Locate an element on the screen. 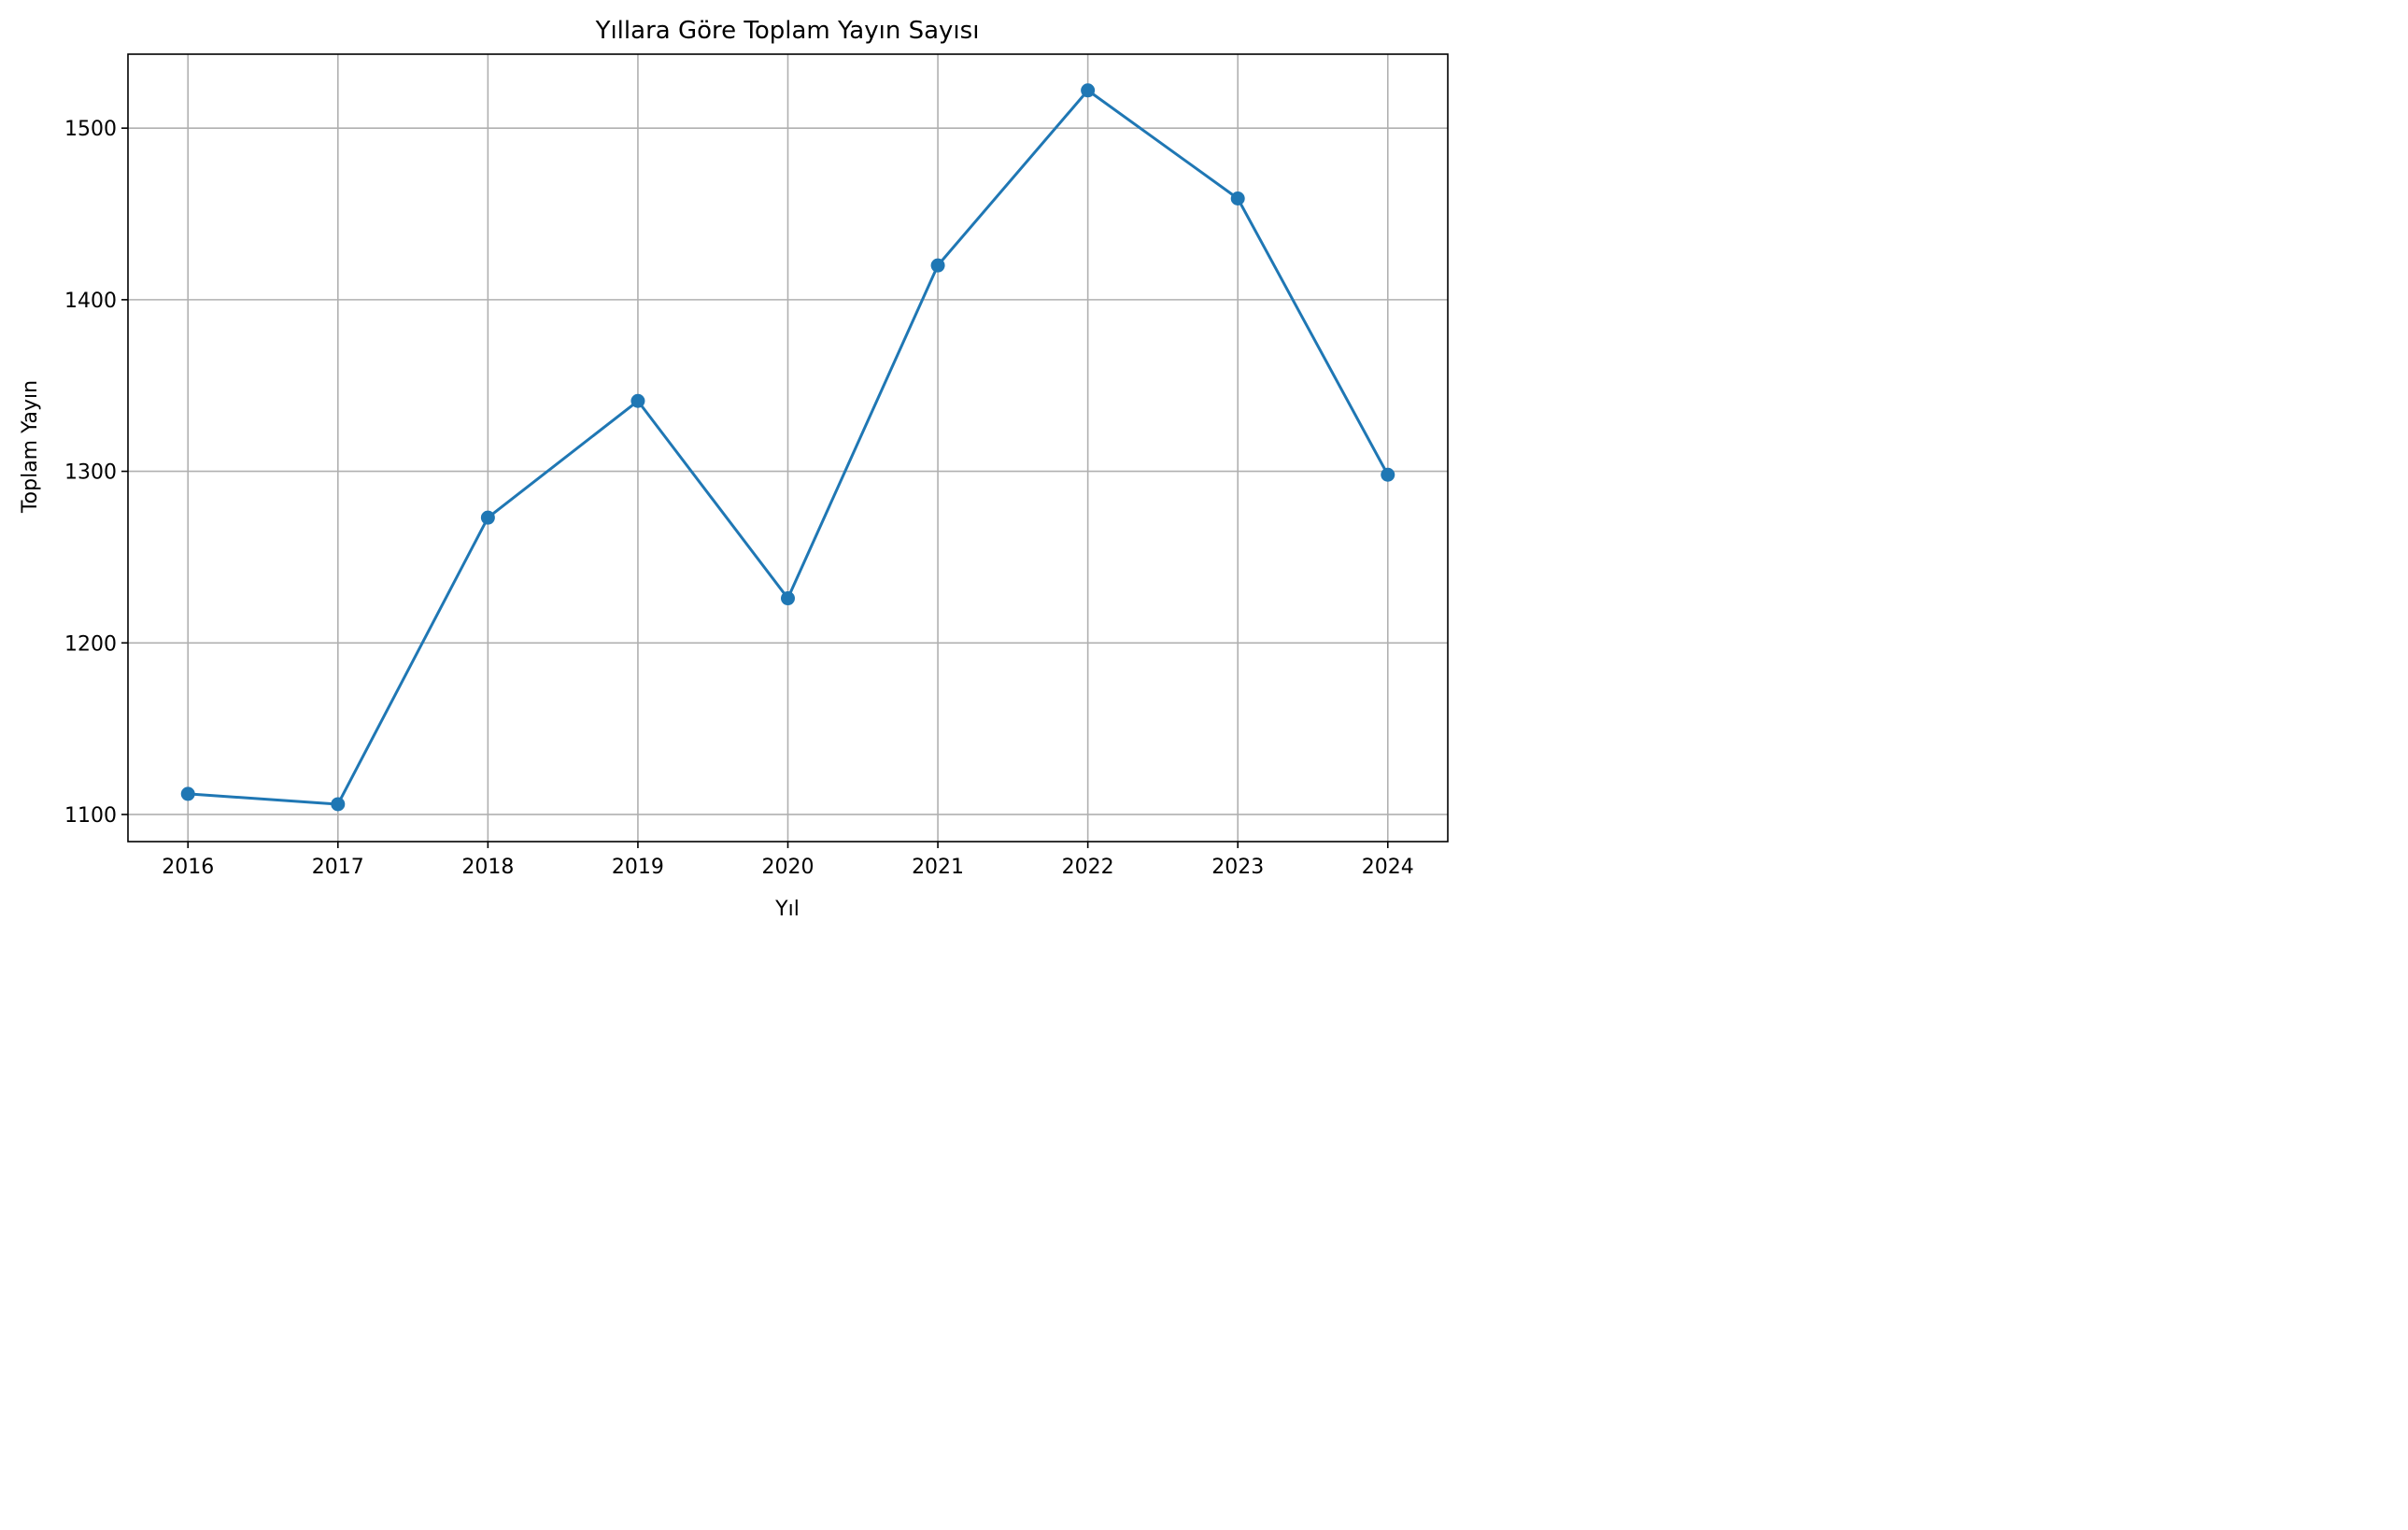  x-tick-label: 2017 is located at coordinates (338, 867).